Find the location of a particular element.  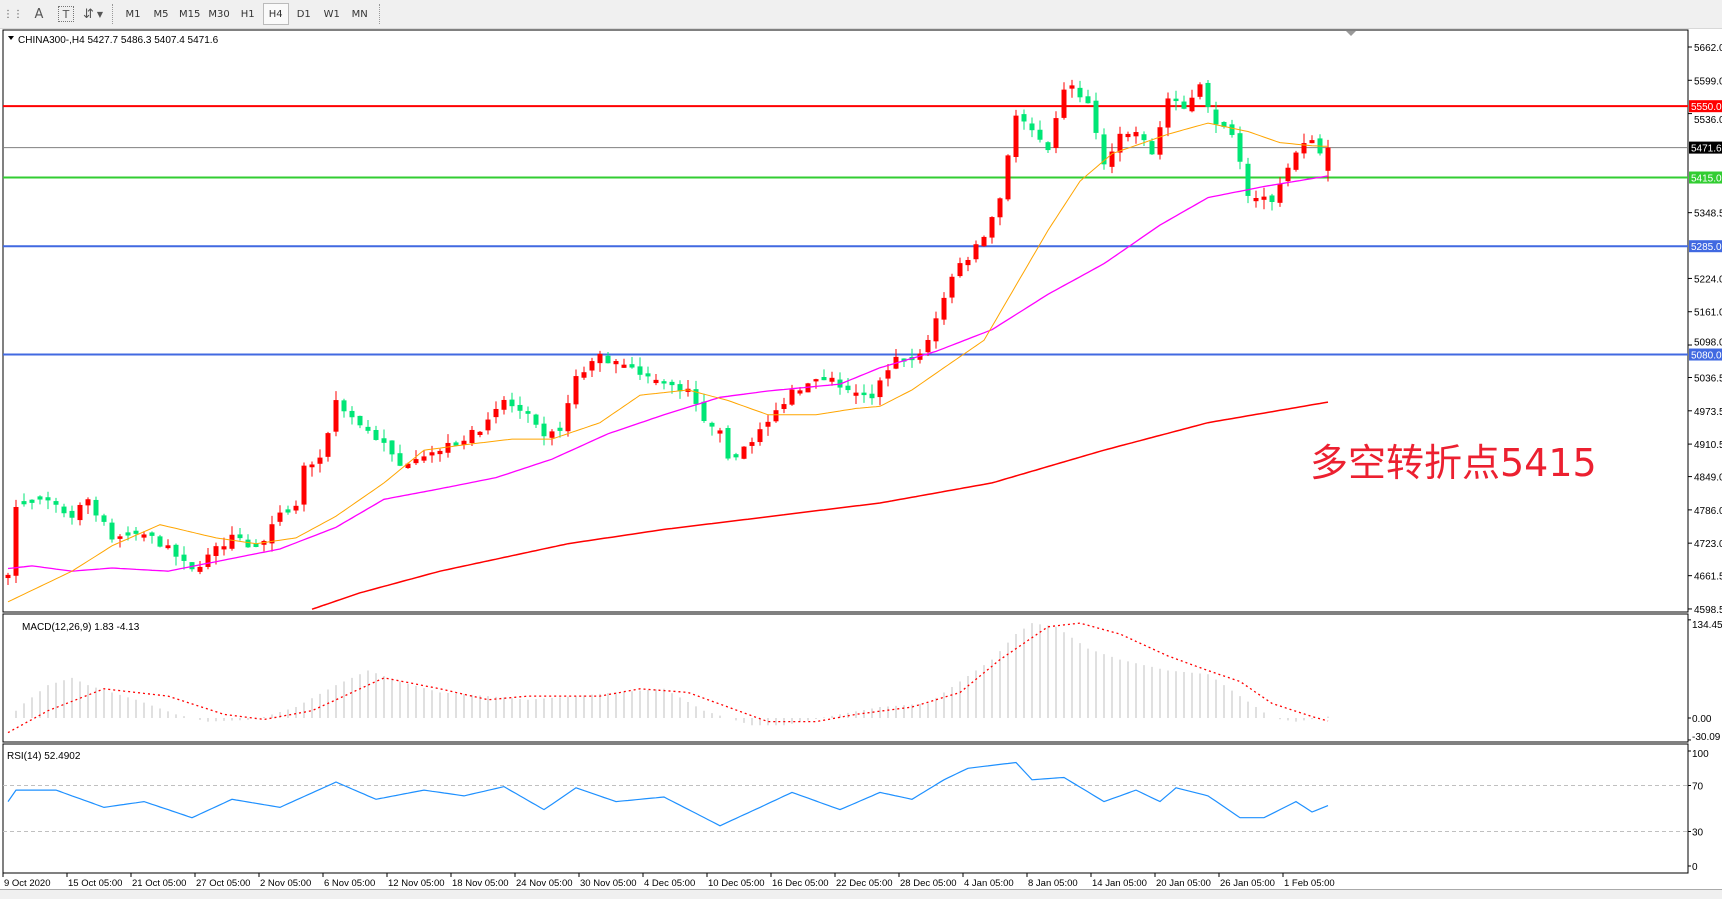

arrows-icon: ⇵ ▼ is located at coordinates (93, 14).